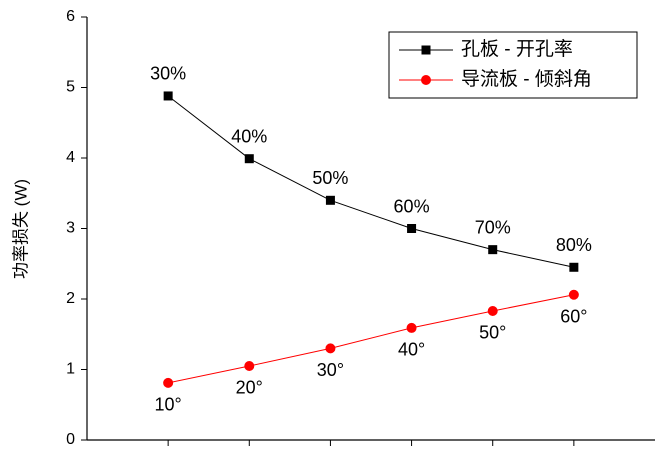 Image resolution: width=660 pixels, height=468 pixels. I want to click on point-label: 70%, so click(493, 227).